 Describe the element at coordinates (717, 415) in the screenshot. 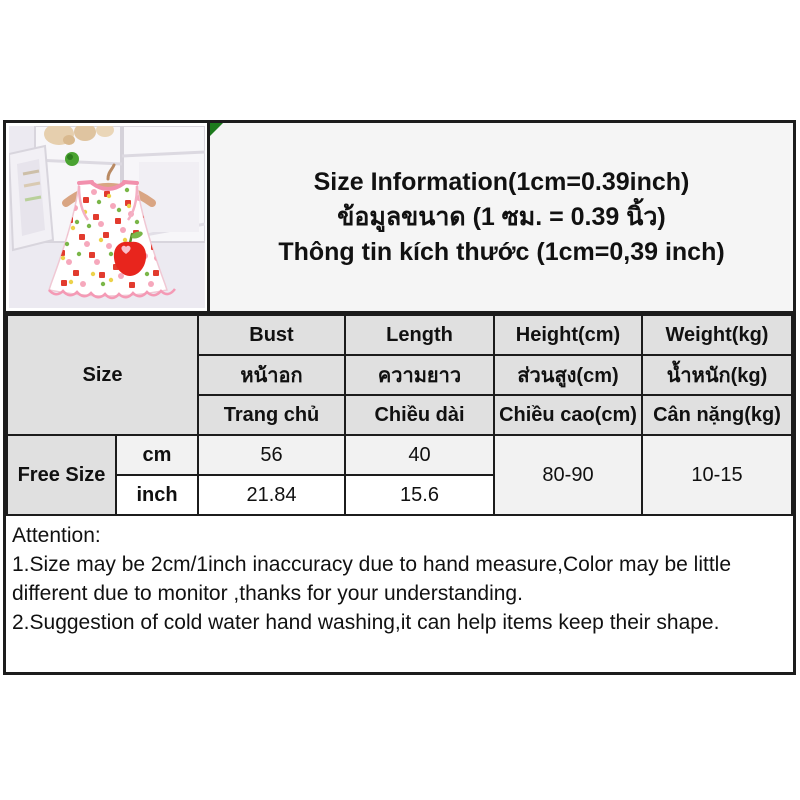

I see `col-header-weight-vi: Cân nặng(kg)` at that location.